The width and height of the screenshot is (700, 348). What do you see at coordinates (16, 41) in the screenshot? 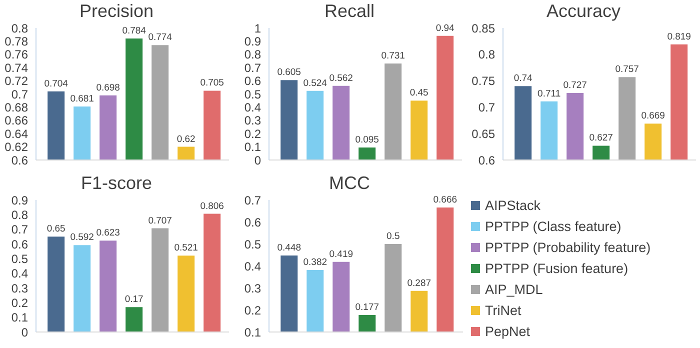
I see `y-tick-label: 0.78` at bounding box center [16, 41].